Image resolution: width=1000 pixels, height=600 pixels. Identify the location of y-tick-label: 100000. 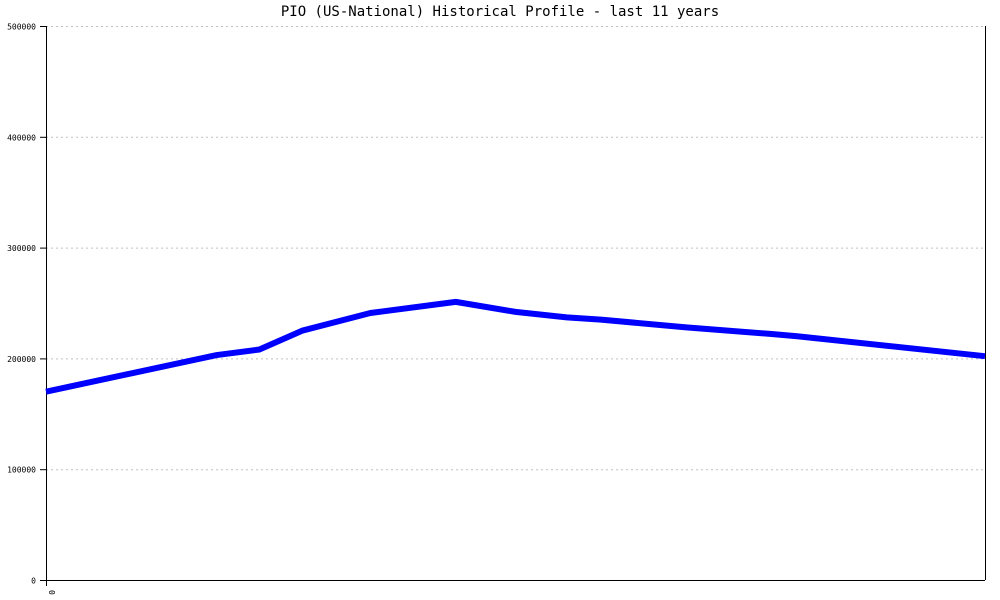
(21, 470).